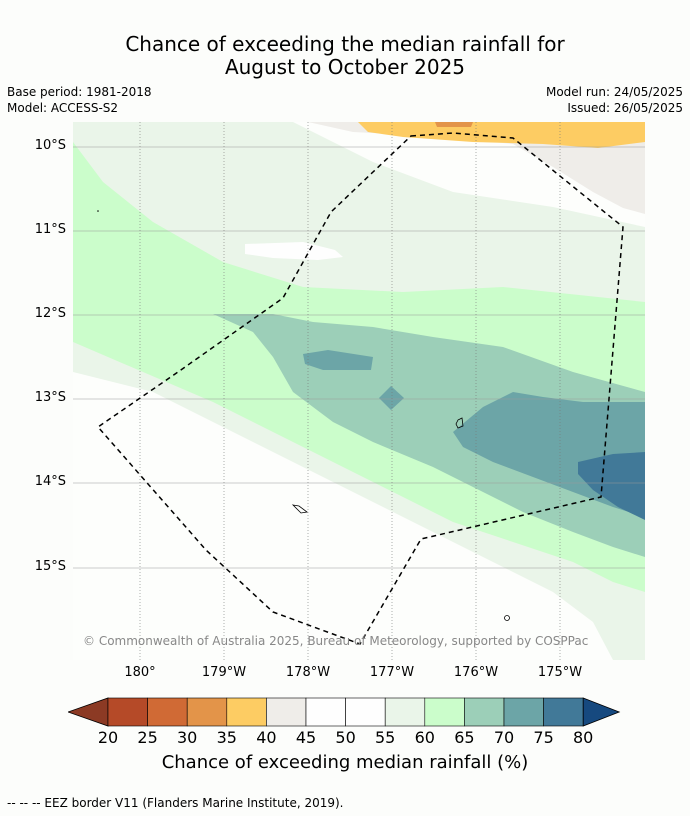  What do you see at coordinates (140, 672) in the screenshot?
I see `lon-label-180: 180°` at bounding box center [140, 672].